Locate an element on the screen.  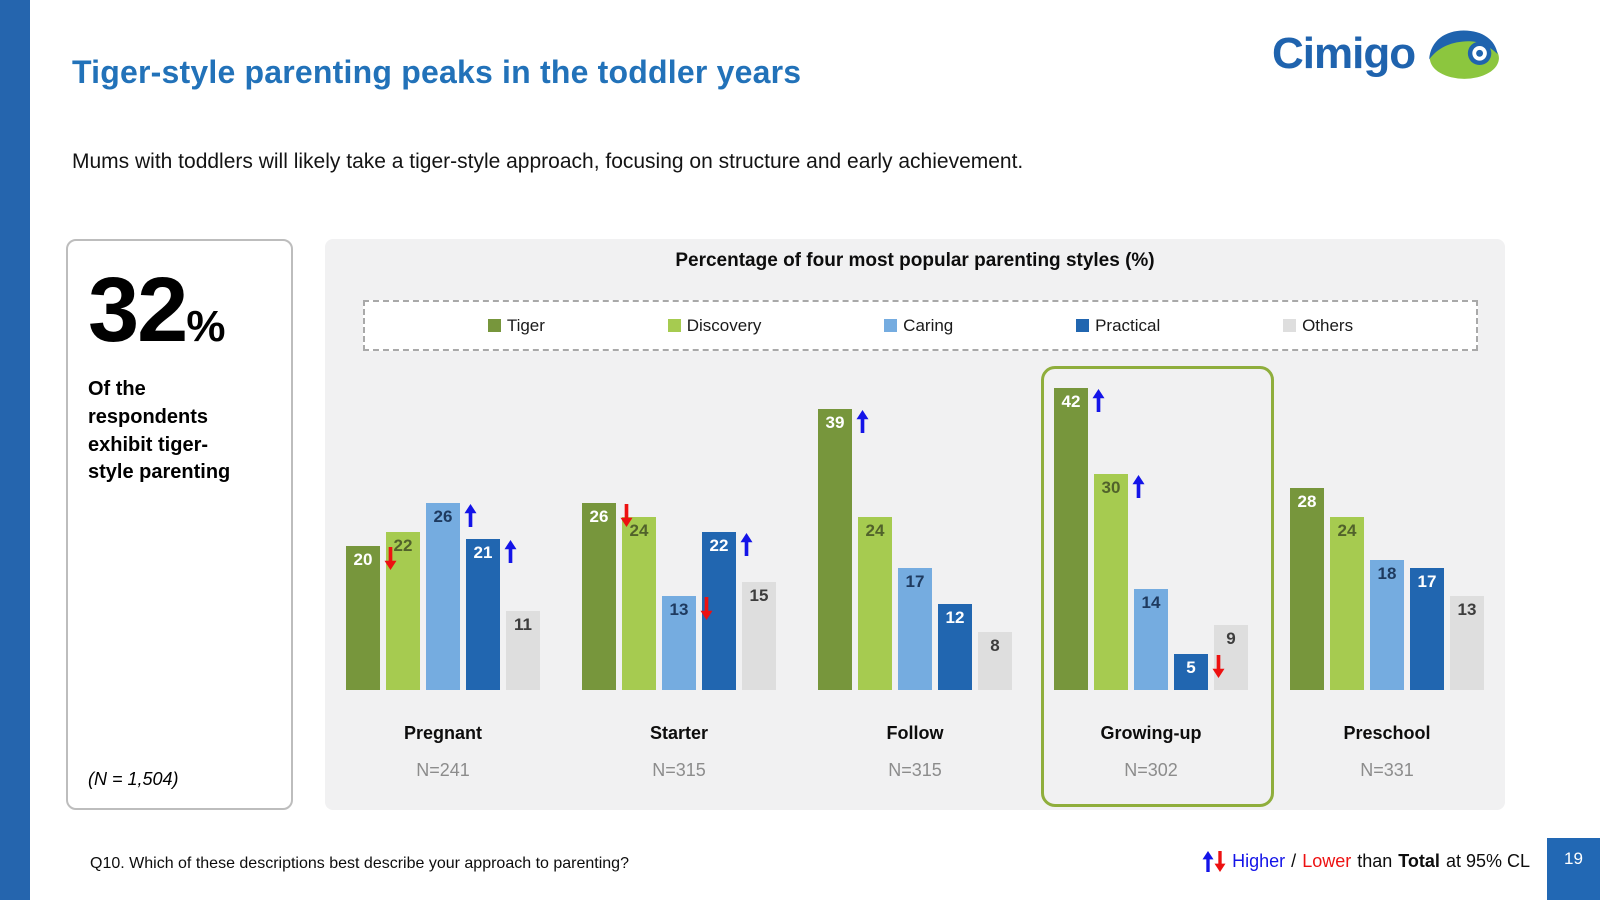
bar-others-preschool: 13 is located at coordinates (1467, 643).